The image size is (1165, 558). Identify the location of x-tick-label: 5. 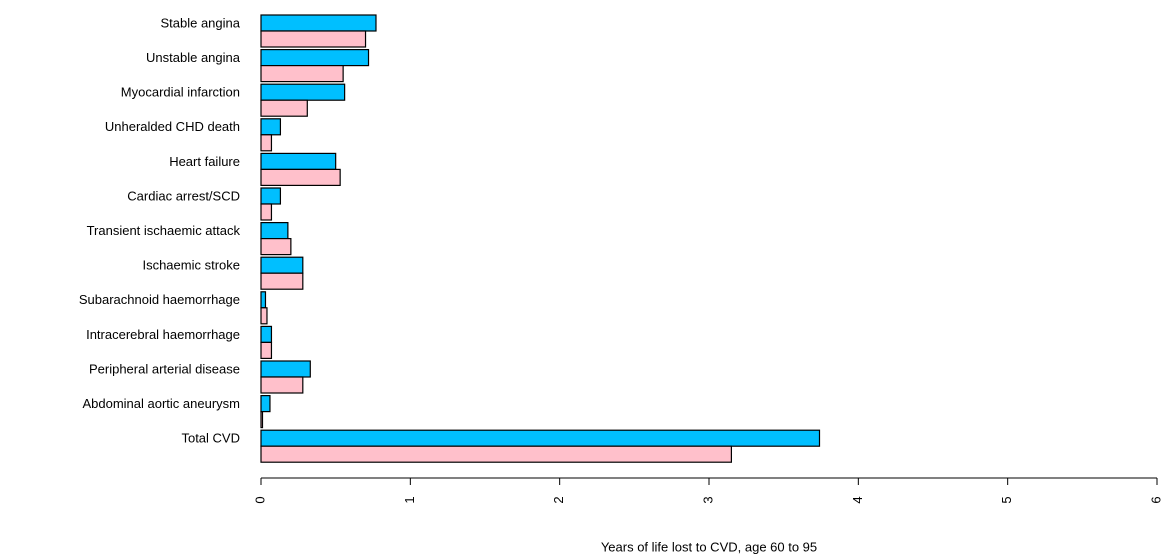
(1006, 499).